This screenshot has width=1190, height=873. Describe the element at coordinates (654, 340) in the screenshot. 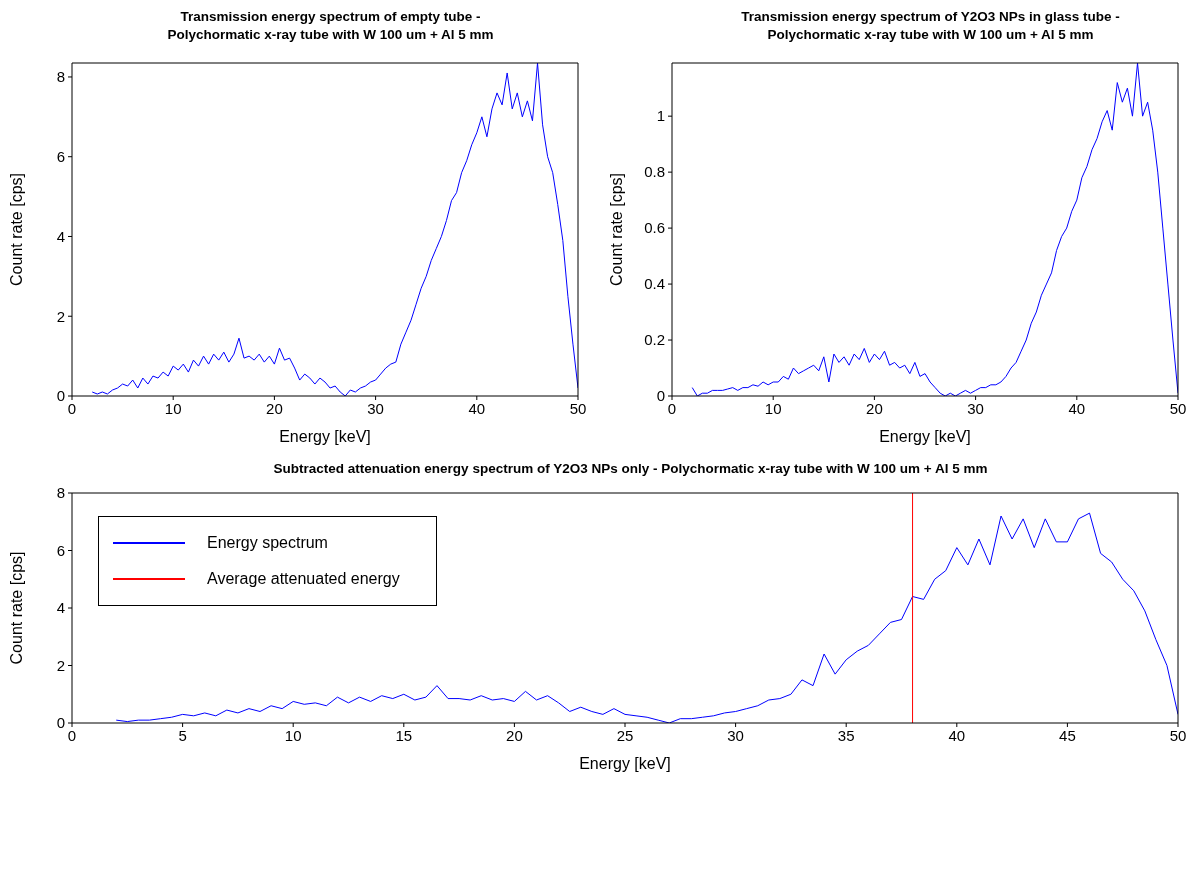

I see `y-tick-label: 0.2` at that location.